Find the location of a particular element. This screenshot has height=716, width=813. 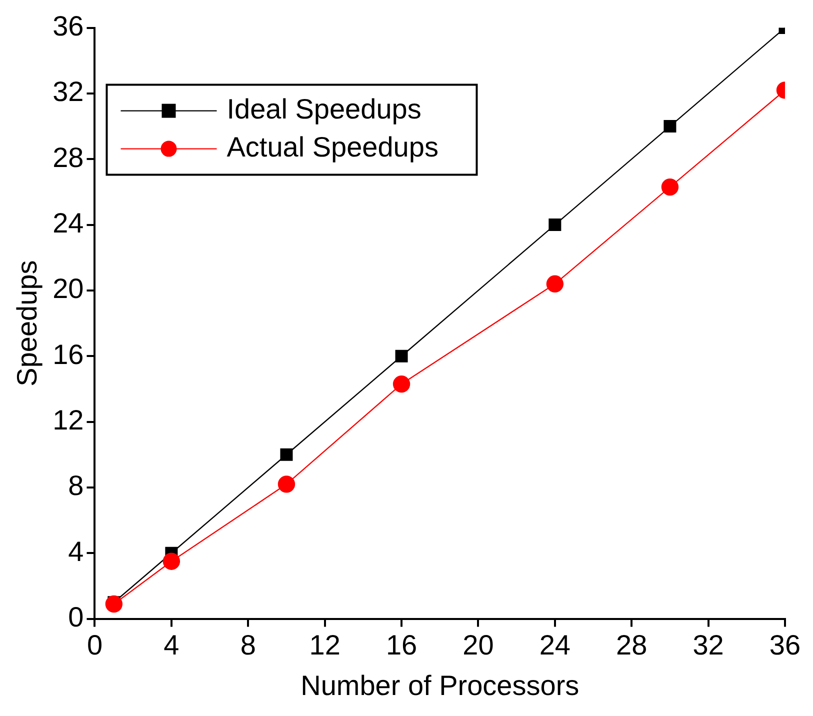

x-tick-label: 12 is located at coordinates (324, 644).